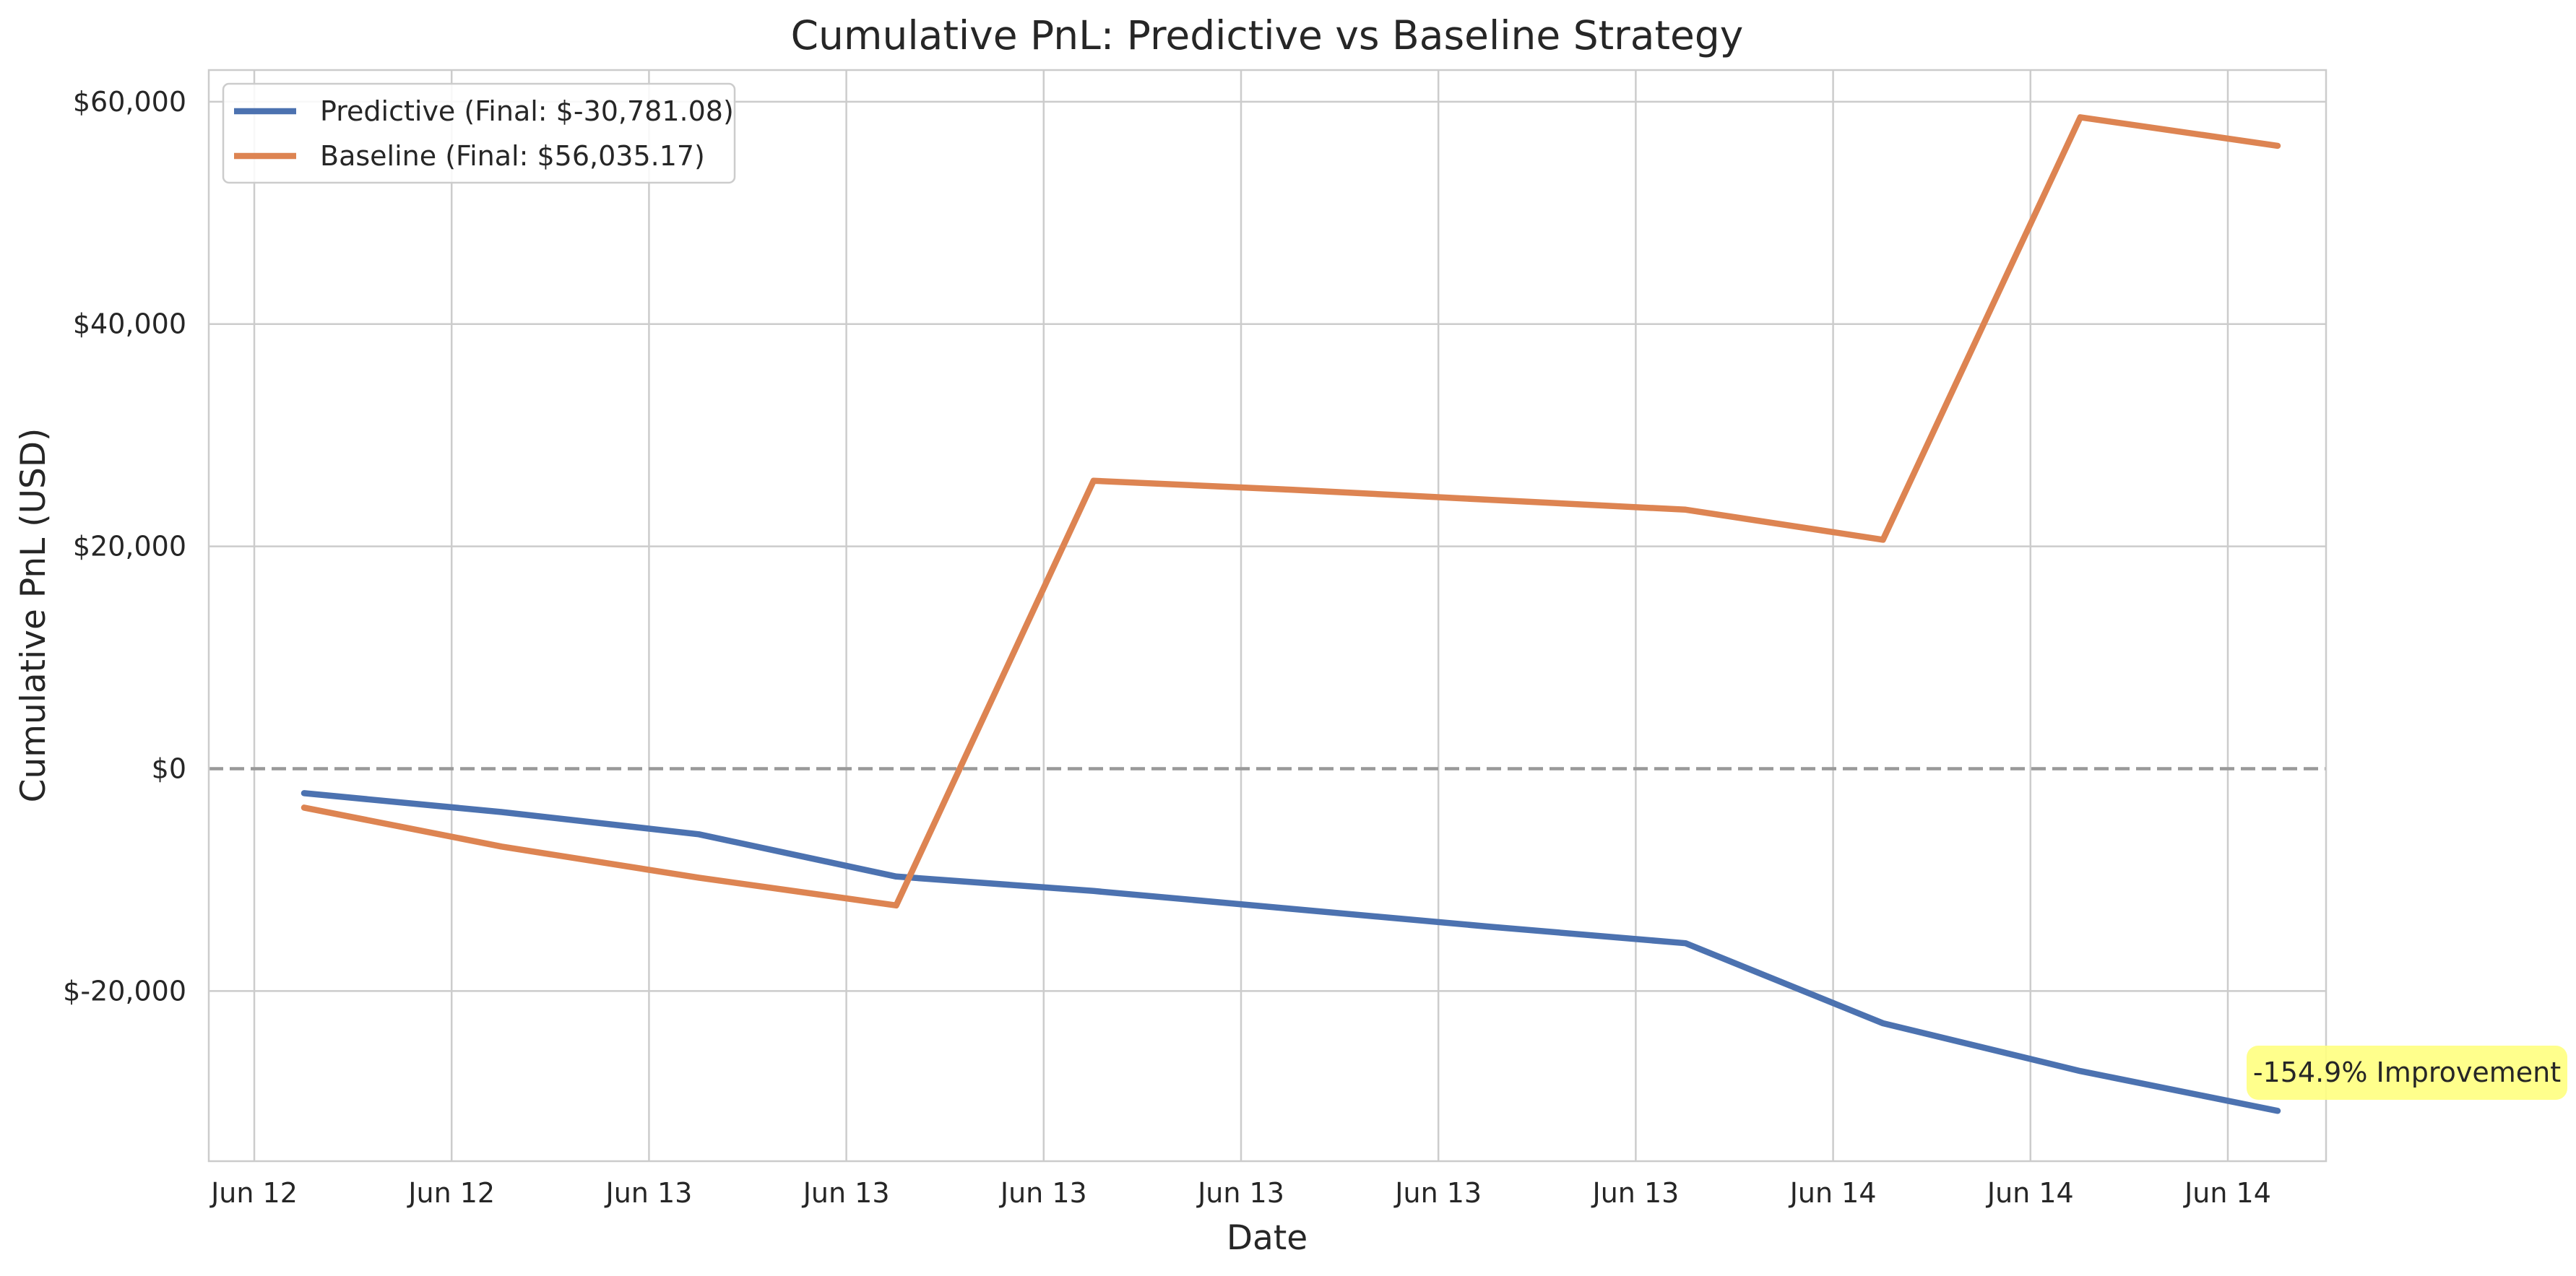 This screenshot has width=2576, height=1276. What do you see at coordinates (129, 102) in the screenshot?
I see `y-tick-label: $60,000` at bounding box center [129, 102].